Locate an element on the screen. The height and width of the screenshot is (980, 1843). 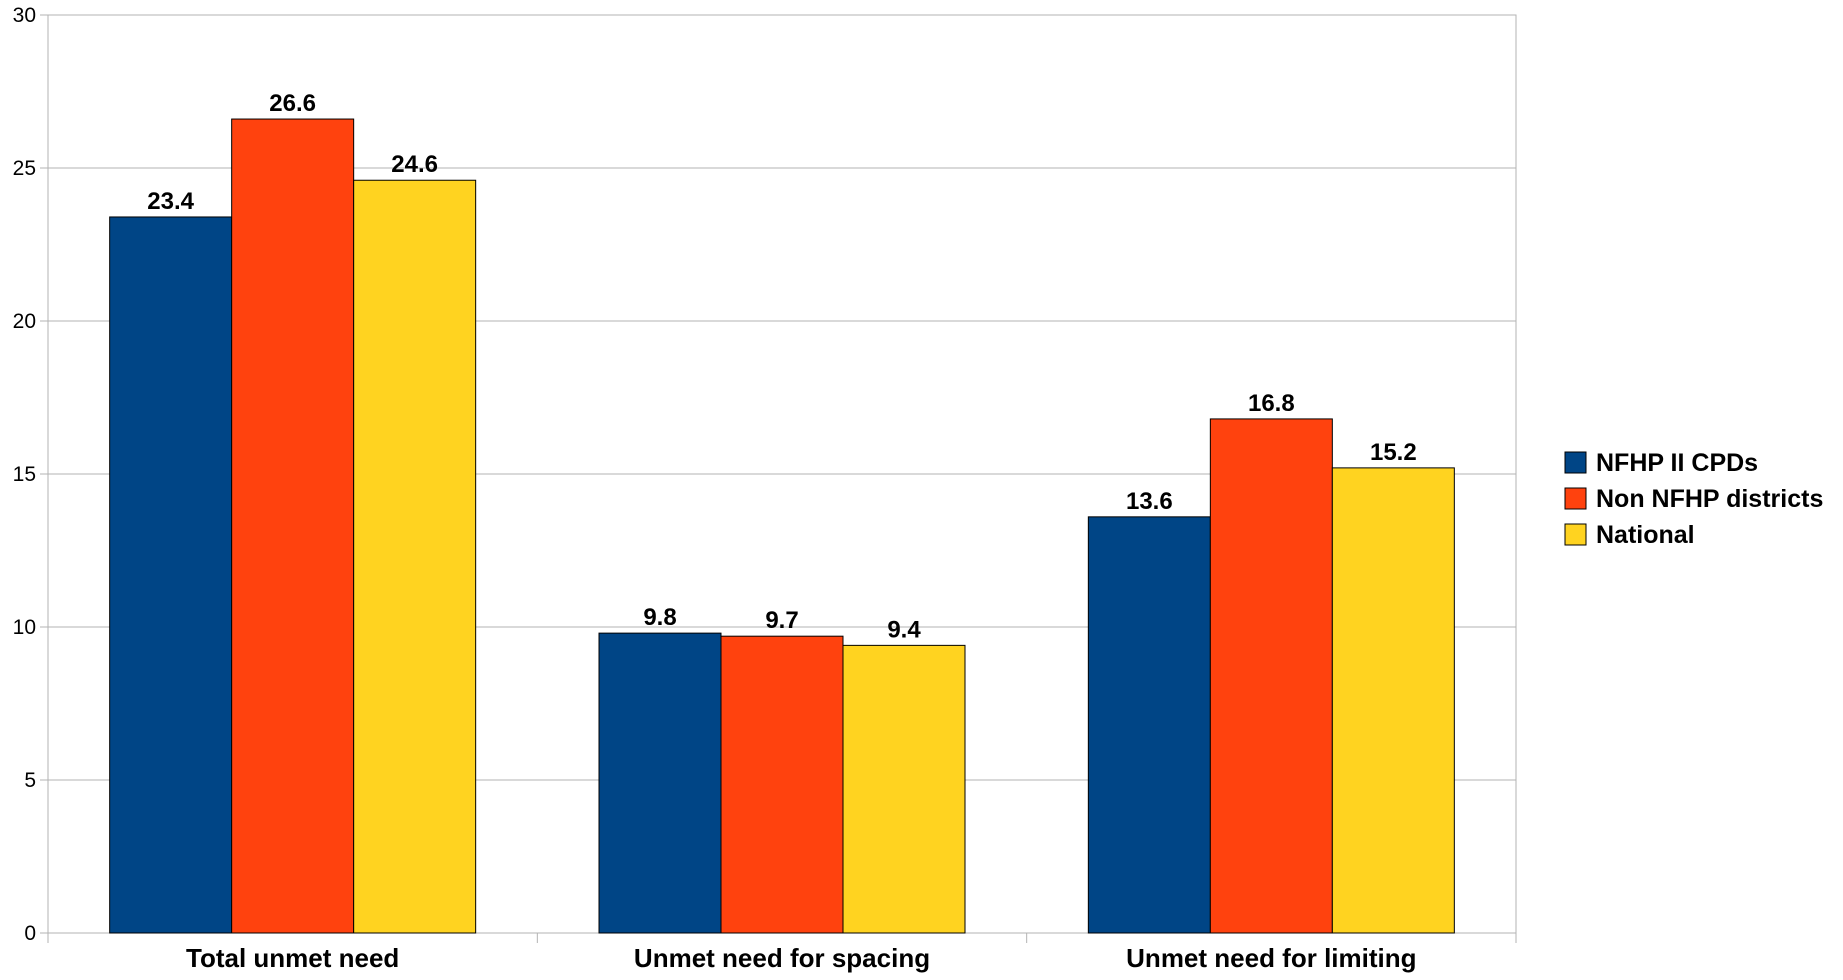
x-tick-label: Total unmet need is located at coordinates (292, 958).